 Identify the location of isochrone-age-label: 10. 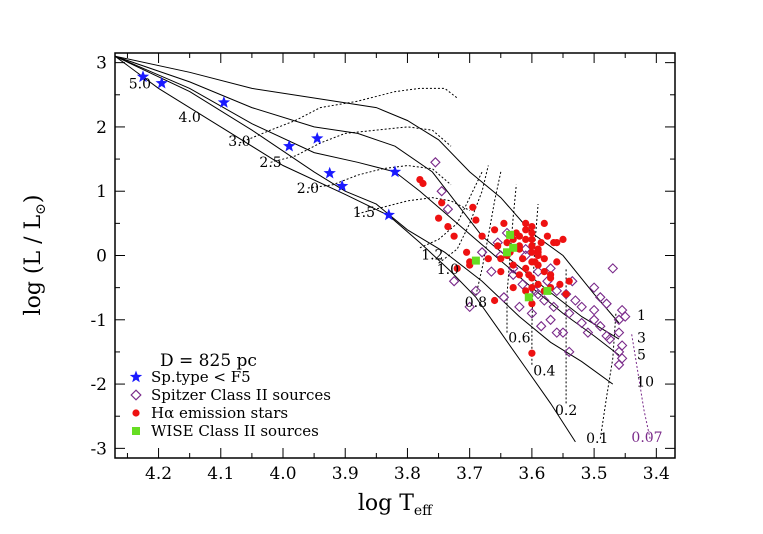
(645, 383).